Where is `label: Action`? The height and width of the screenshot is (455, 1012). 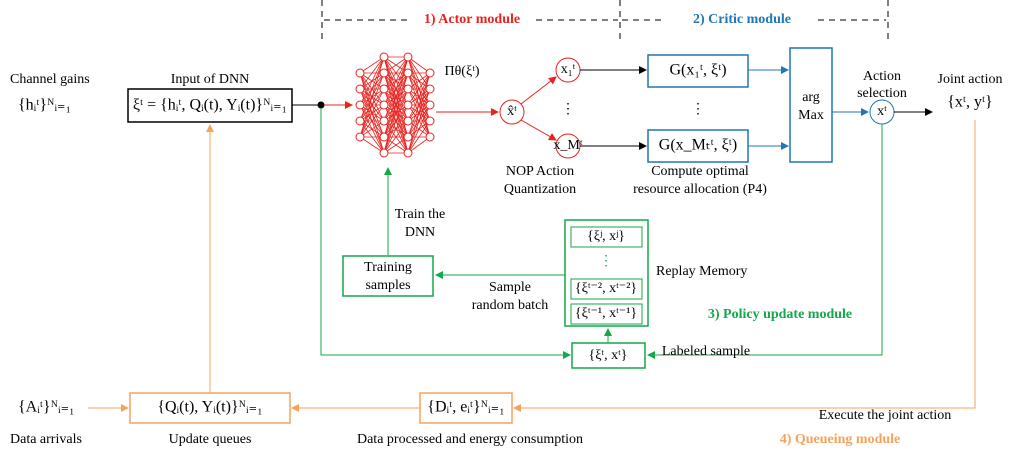
label: Action is located at coordinates (882, 76).